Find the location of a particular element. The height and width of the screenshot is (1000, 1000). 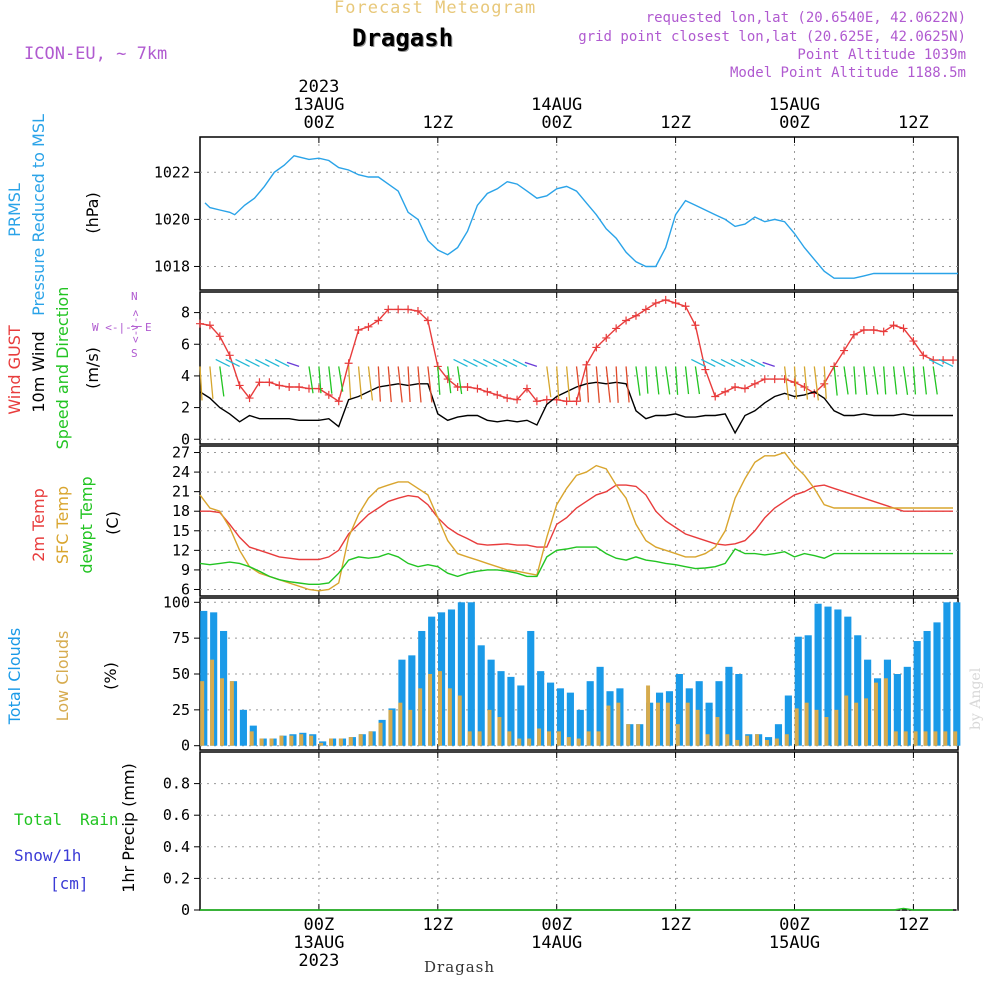

wind-unit-label: (m/s) is located at coordinates (92, 368).